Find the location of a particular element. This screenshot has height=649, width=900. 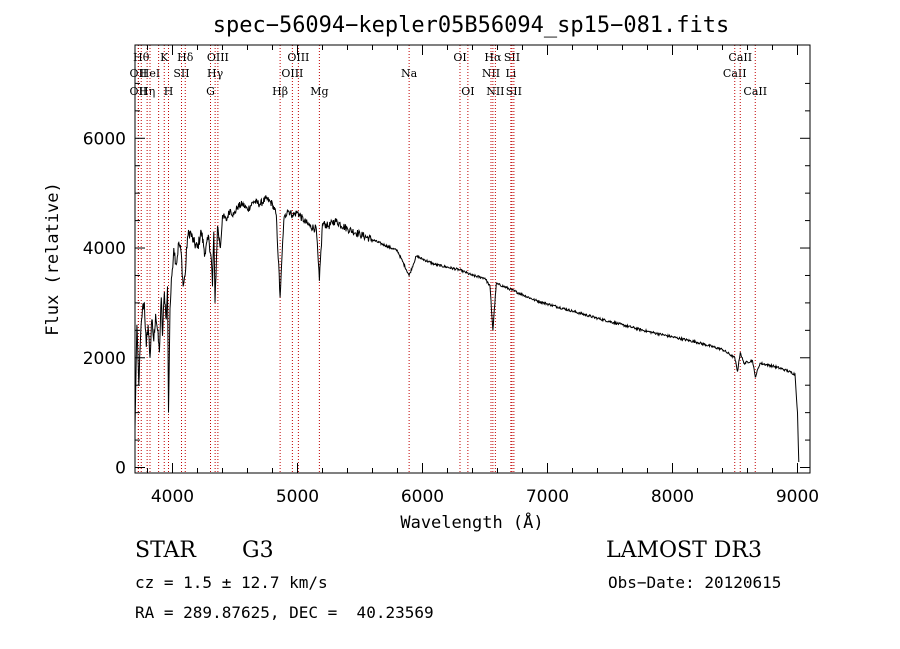

y-tick-label: 4000 is located at coordinates (104, 249).